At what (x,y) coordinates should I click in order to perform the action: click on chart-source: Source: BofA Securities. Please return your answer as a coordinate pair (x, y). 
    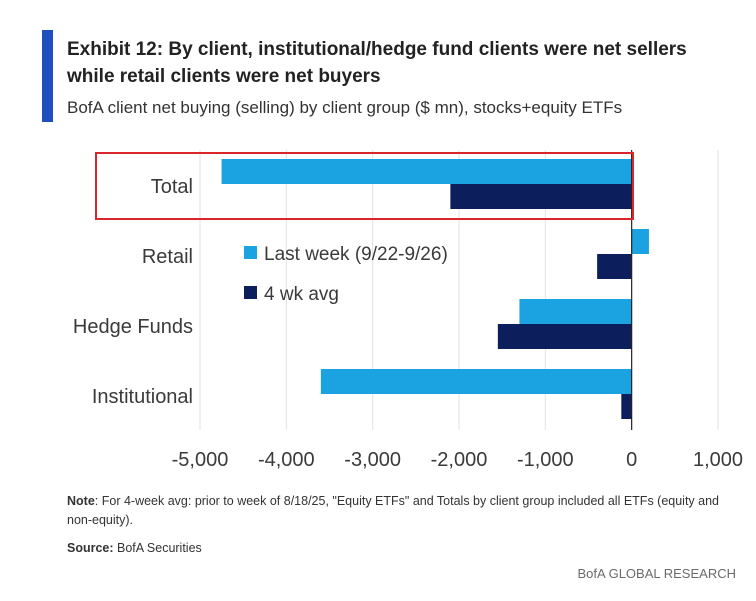
    Looking at the image, I should click on (134, 548).